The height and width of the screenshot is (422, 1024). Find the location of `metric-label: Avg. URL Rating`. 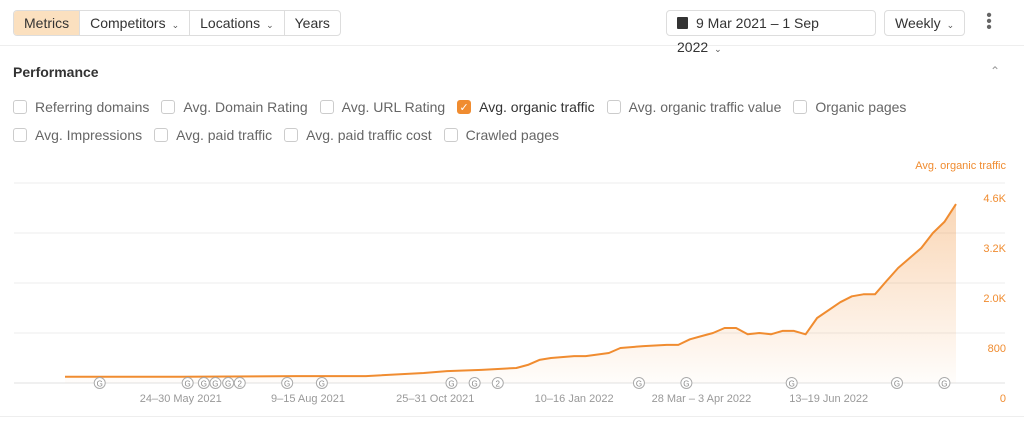

metric-label: Avg. URL Rating is located at coordinates (393, 107).